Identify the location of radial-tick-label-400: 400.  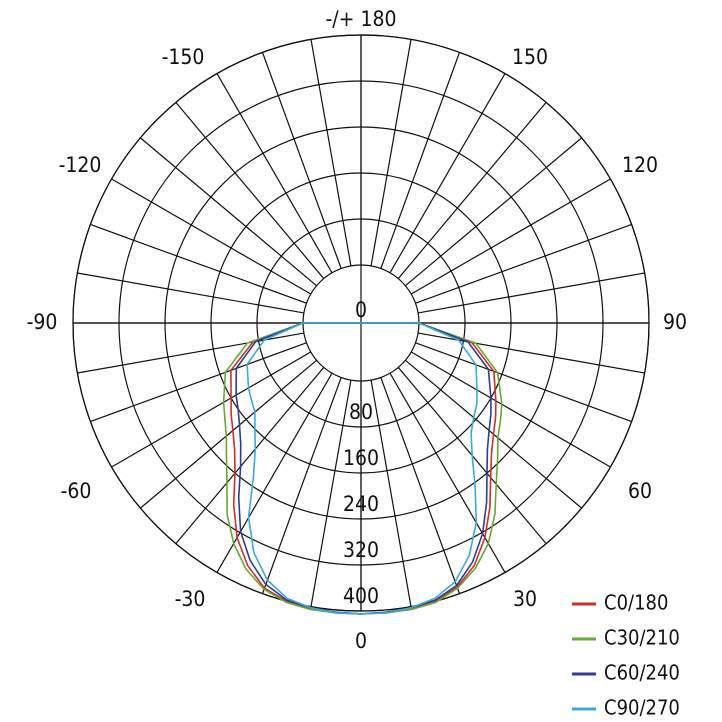
(361, 596).